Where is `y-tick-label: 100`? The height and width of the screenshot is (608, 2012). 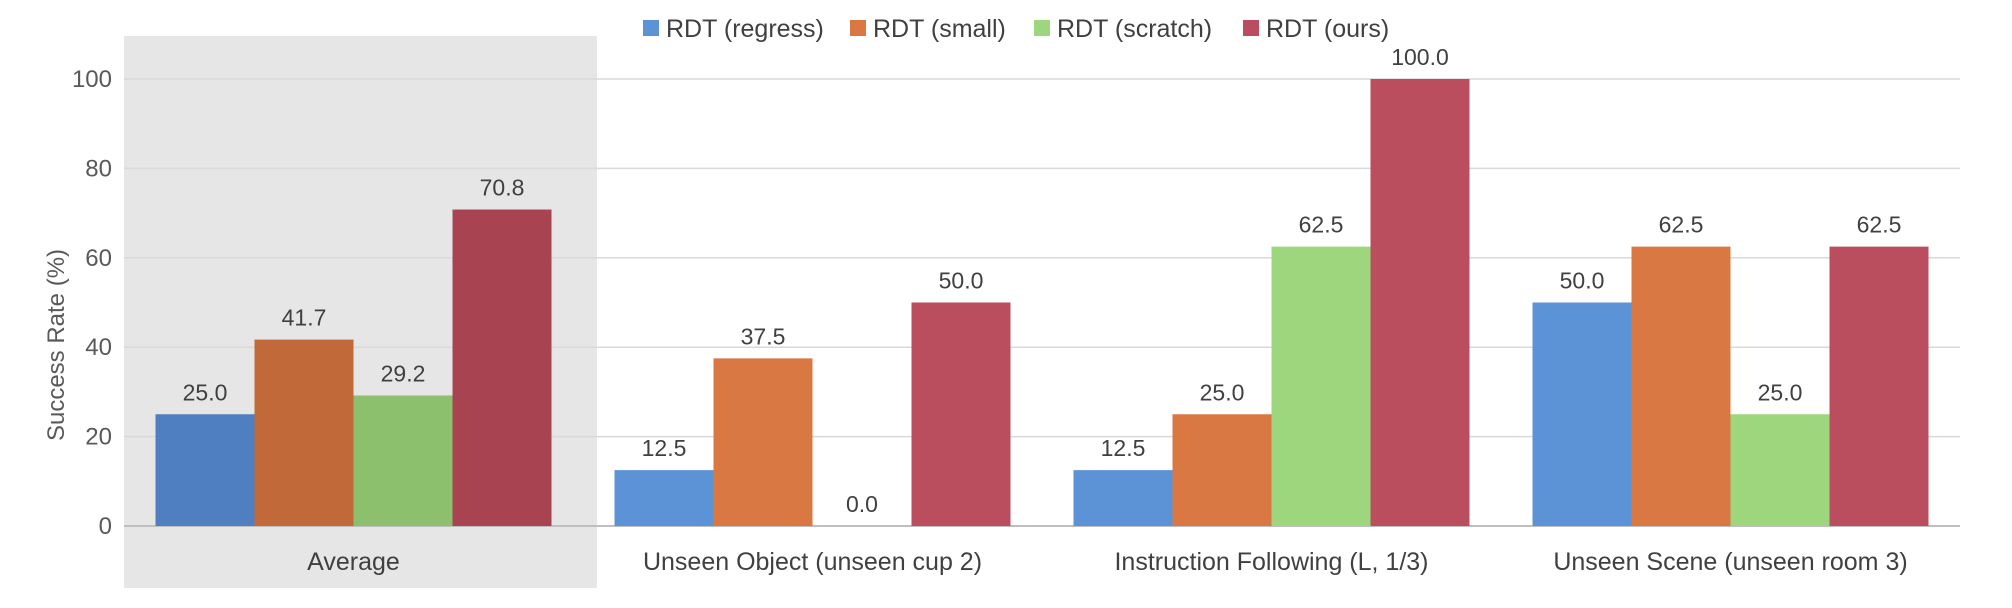 y-tick-label: 100 is located at coordinates (92, 79).